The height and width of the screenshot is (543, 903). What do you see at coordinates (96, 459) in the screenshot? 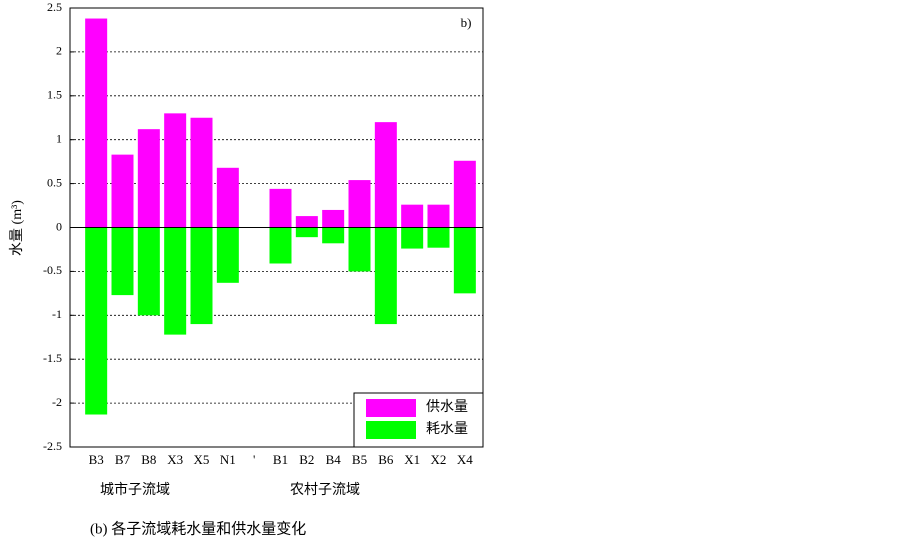
I see `x-tick-label: B3` at bounding box center [96, 459].